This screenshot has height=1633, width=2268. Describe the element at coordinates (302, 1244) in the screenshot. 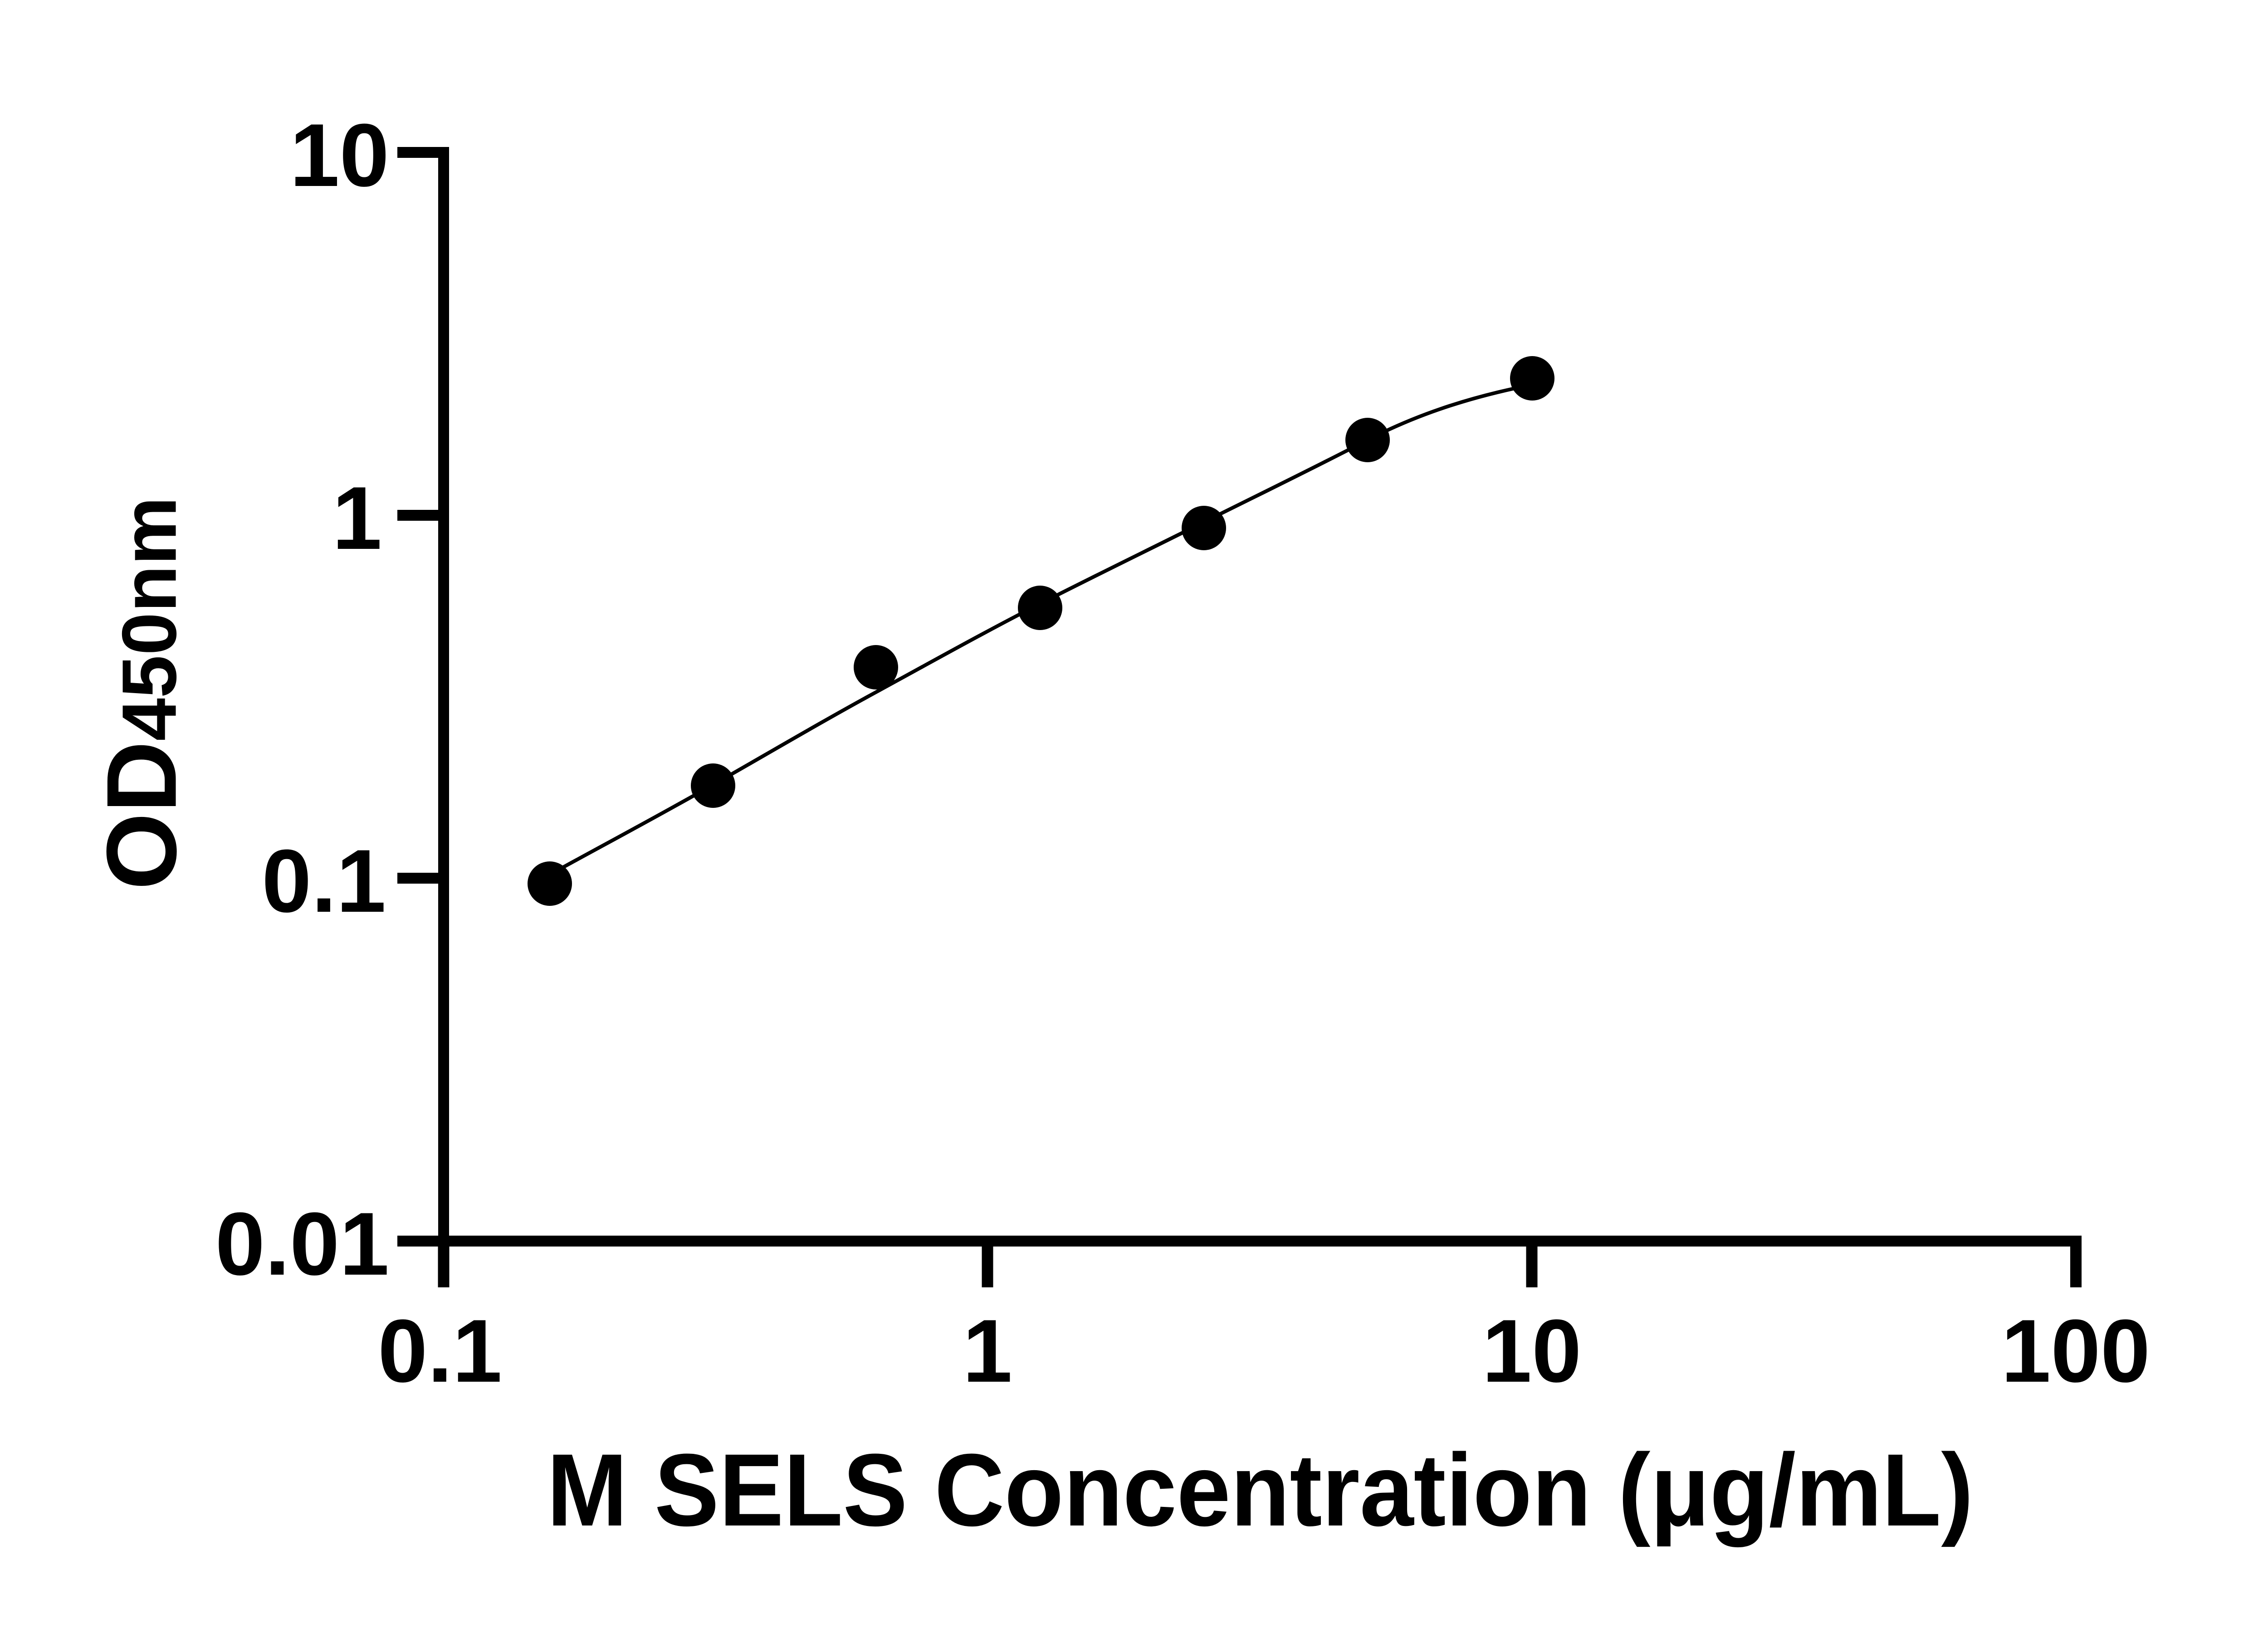

I see `svg-text: 0.01` at that location.